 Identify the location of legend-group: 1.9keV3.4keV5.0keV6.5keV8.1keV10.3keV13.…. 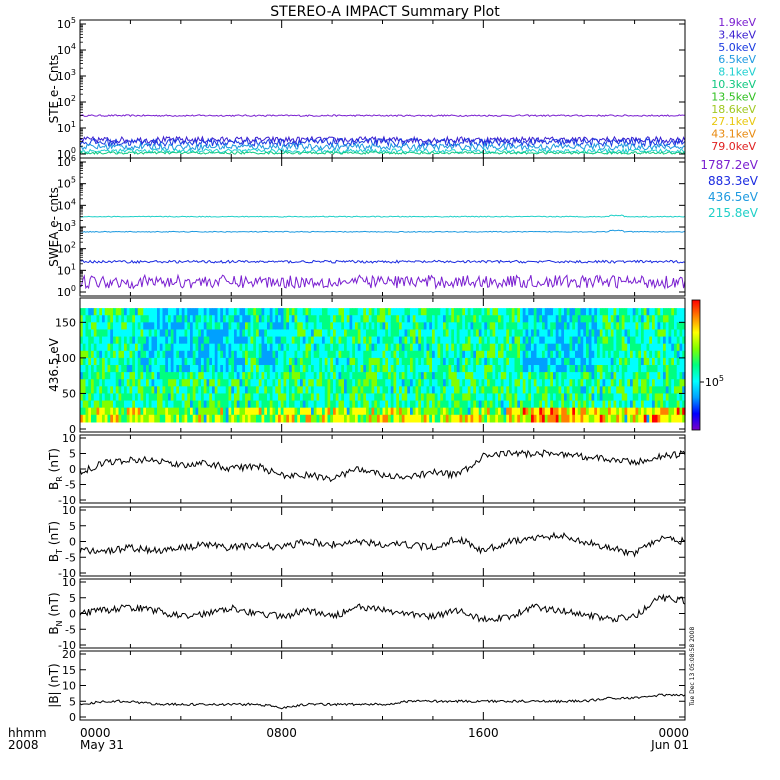
(729, 118).